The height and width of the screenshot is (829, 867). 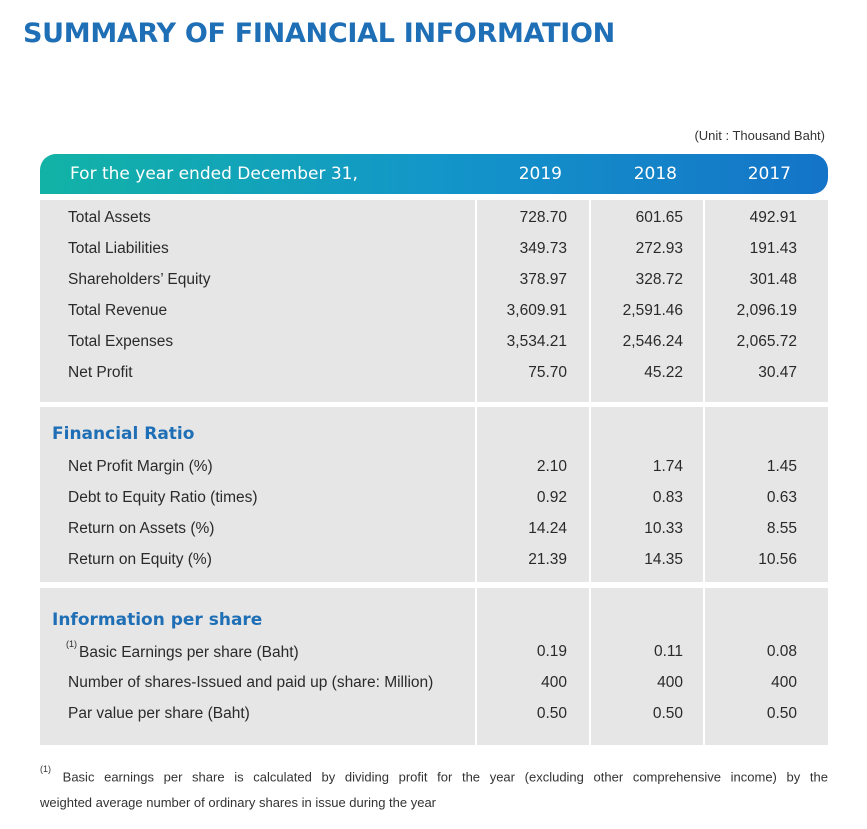 I want to click on table-row: Total Liabilities 349.73 272.93 191.43, so click(x=434, y=248).